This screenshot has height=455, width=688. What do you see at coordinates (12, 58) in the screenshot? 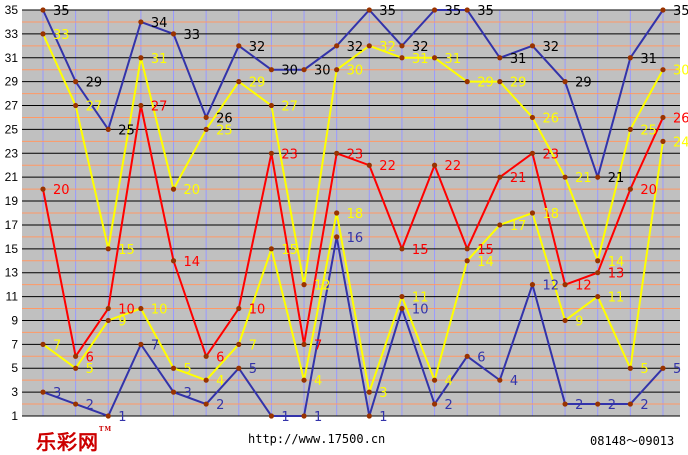
I see `y-tick-label: 31` at bounding box center [12, 58].